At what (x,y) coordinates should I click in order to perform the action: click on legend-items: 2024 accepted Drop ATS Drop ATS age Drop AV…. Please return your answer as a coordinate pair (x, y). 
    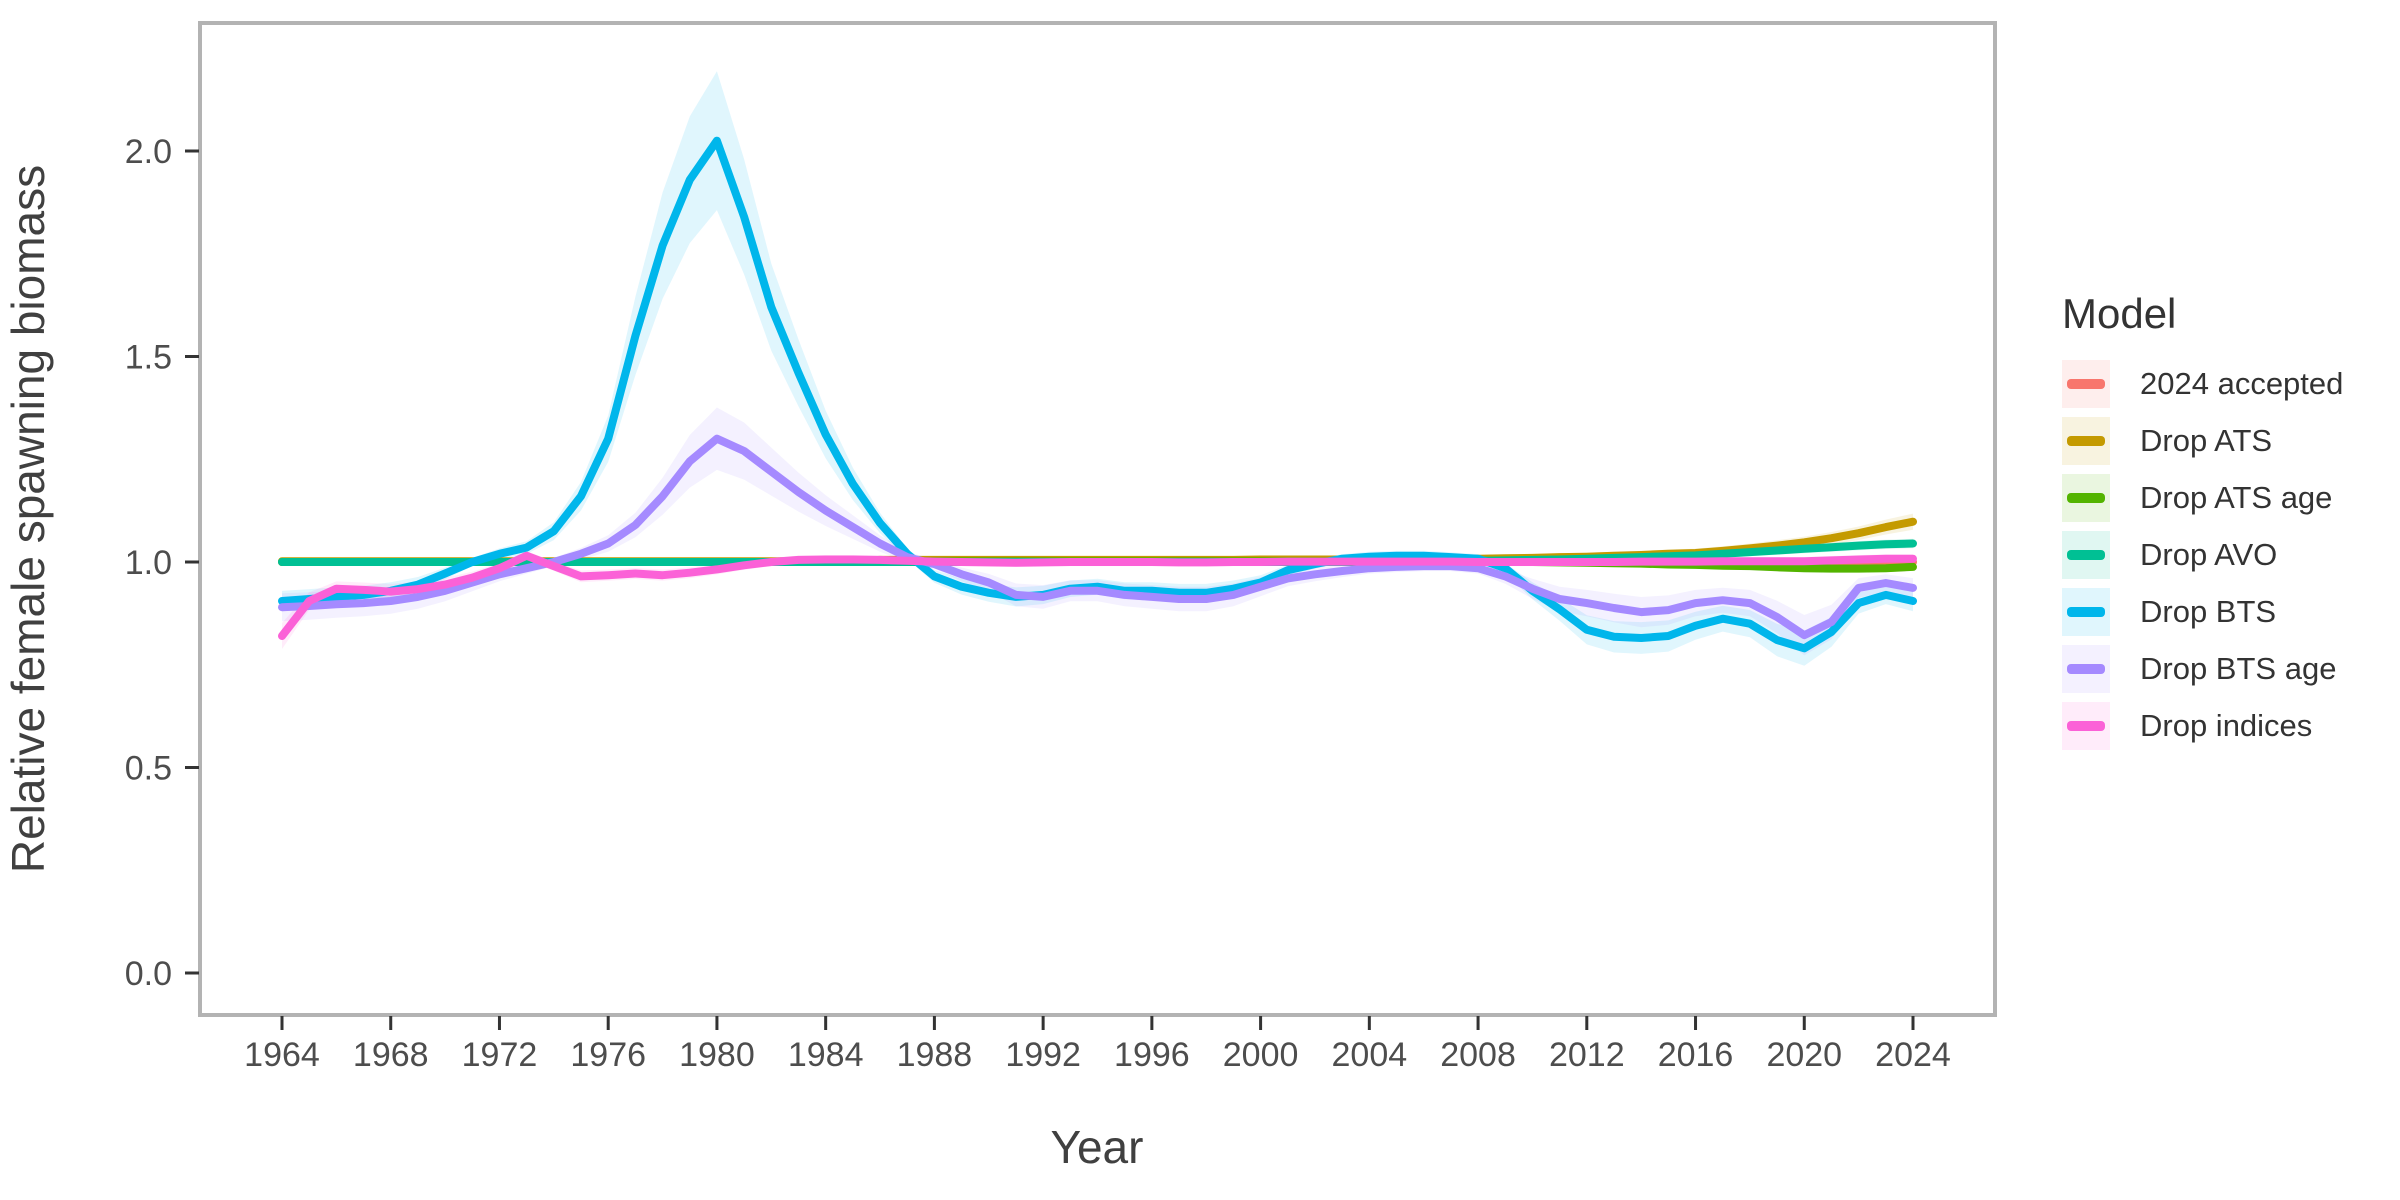
    Looking at the image, I should click on (2202, 555).